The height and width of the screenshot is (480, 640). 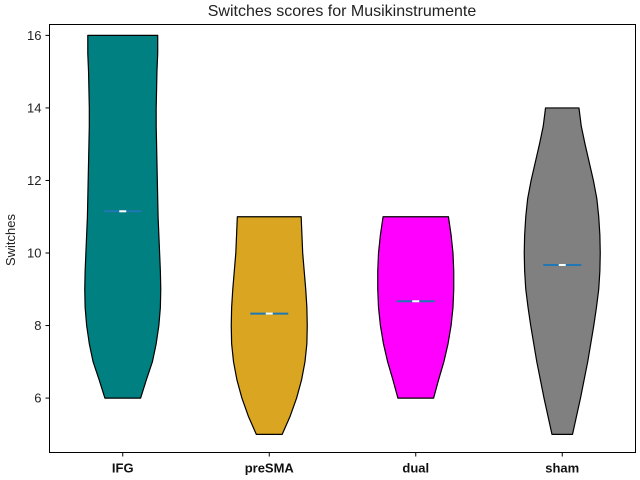 I want to click on y-ticks: 6 8 10 12 14 16, so click(x=38, y=217).